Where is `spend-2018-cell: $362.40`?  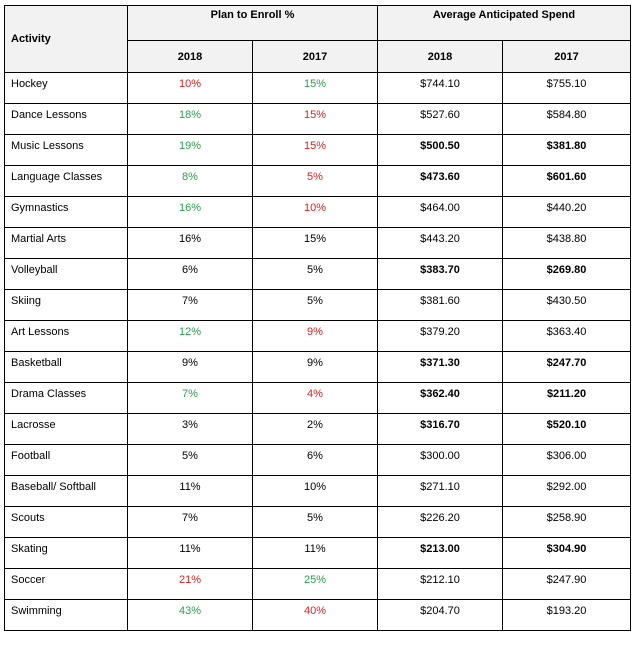 spend-2018-cell: $362.40 is located at coordinates (440, 398).